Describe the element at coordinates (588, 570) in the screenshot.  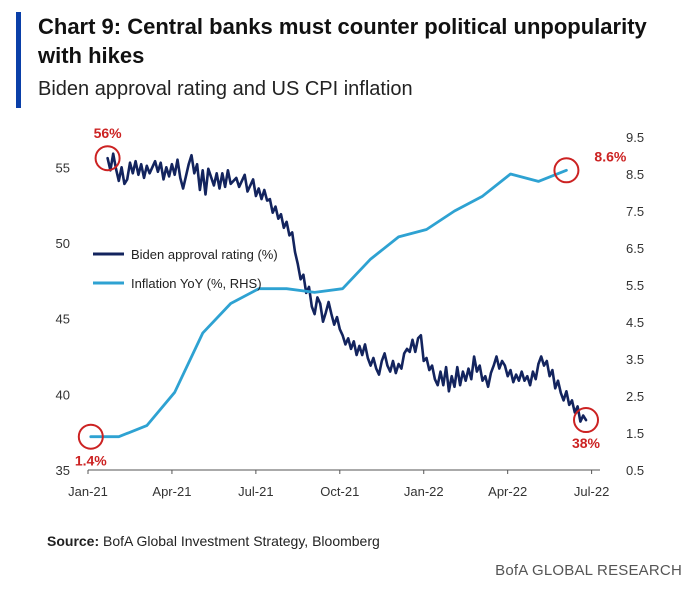
I see `brand-label: BofA GLOBAL RESEARCH` at that location.